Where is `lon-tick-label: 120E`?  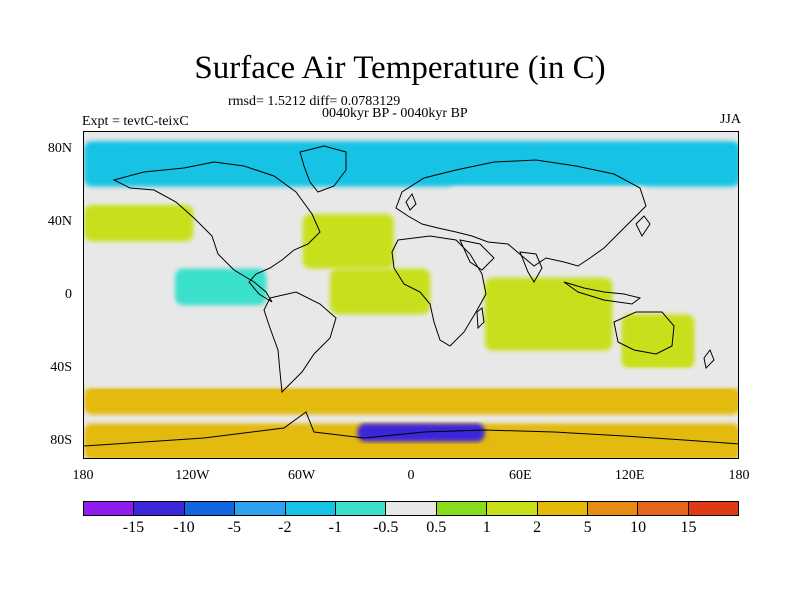 lon-tick-label: 120E is located at coordinates (629, 475).